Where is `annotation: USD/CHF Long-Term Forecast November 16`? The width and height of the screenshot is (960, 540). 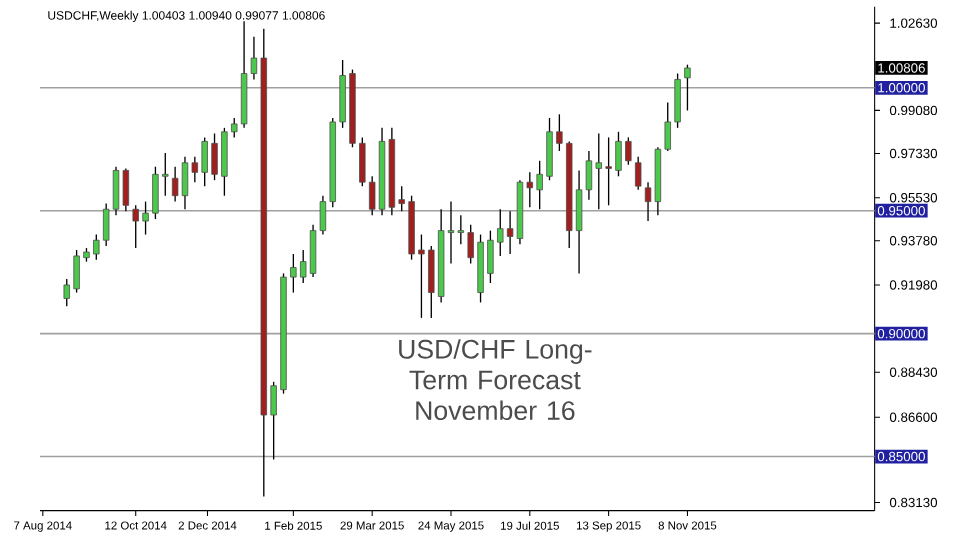
annotation: USD/CHF Long-Term Forecast November 16 is located at coordinates (495, 380).